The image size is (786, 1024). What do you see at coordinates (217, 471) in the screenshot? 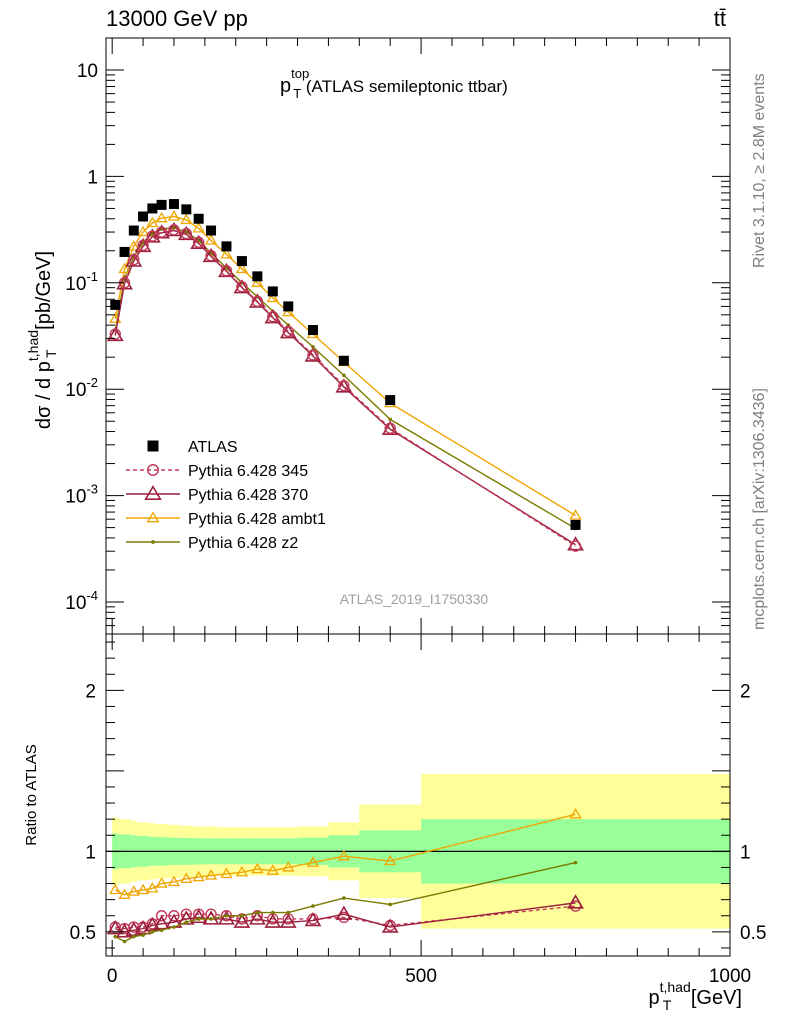
I see `legend-entry: Pythia 6.428 345` at bounding box center [217, 471].